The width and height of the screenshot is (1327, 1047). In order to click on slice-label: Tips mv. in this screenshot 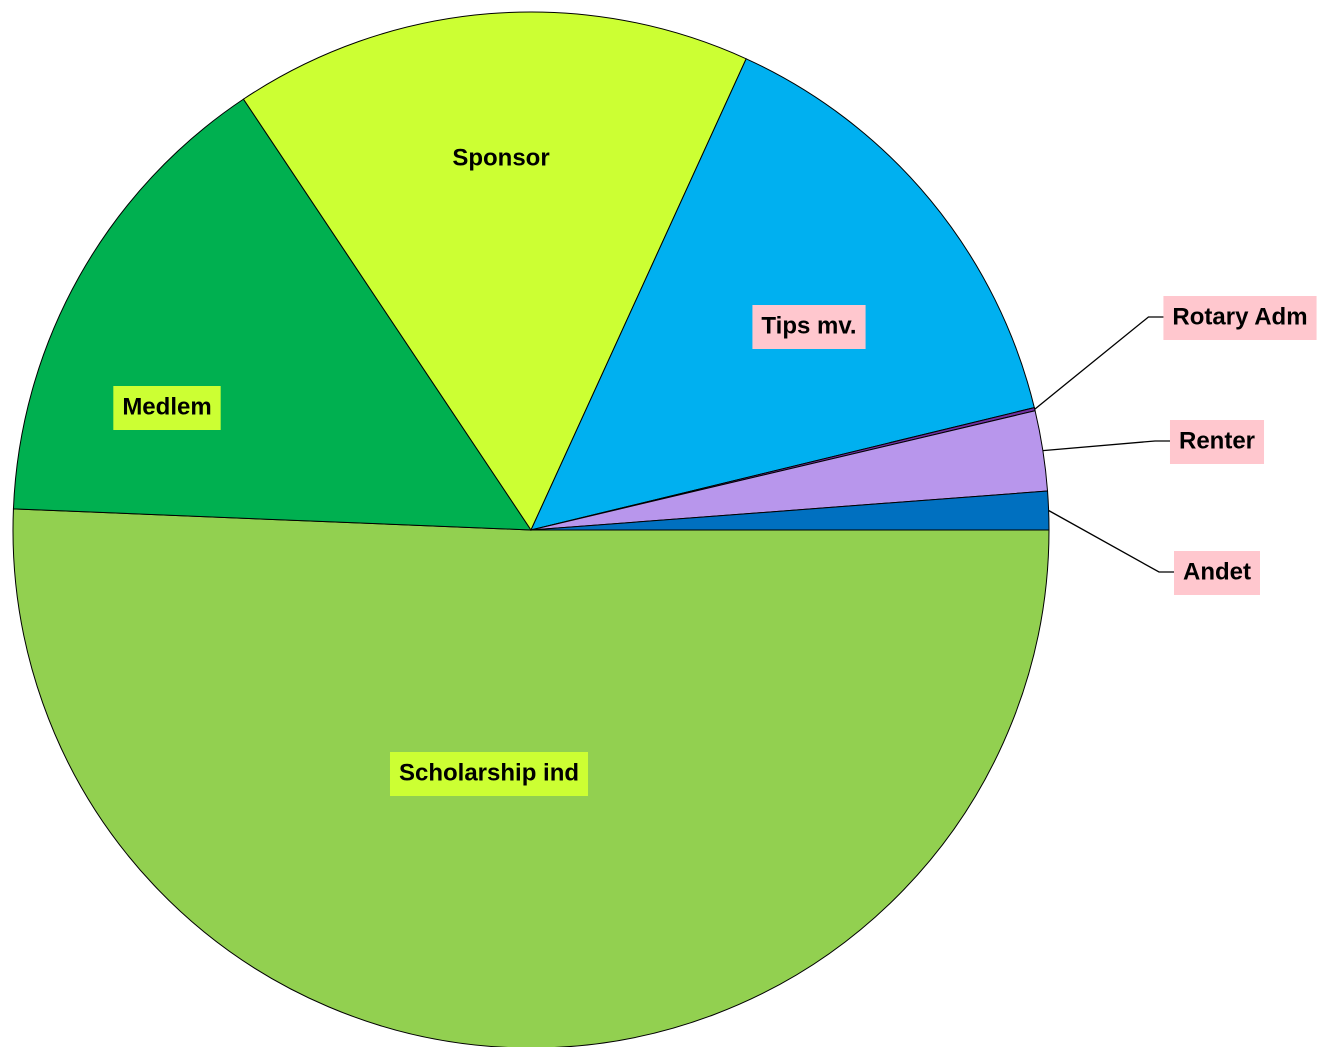, I will do `click(809, 327)`.